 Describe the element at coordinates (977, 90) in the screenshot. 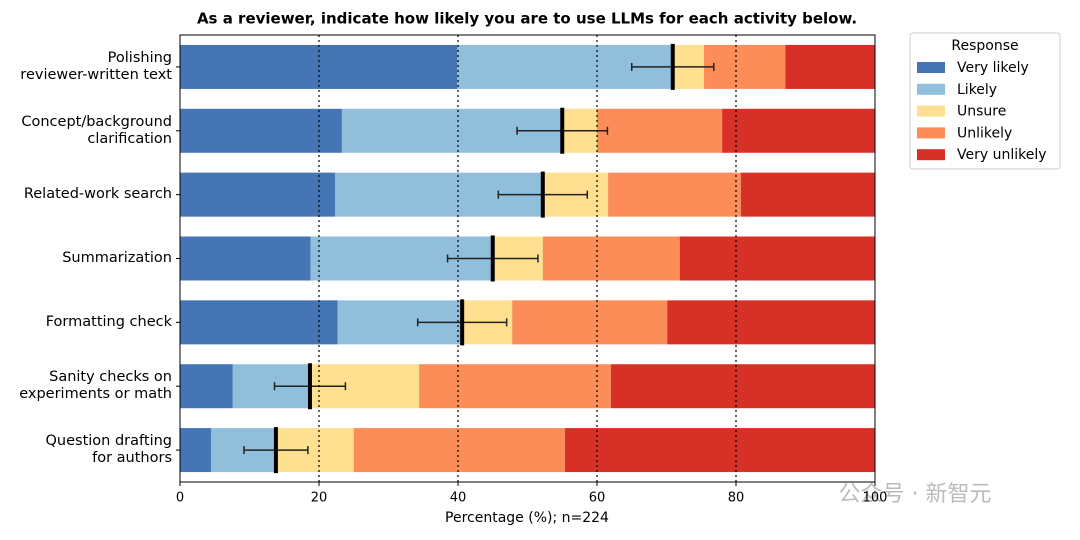

I see `legend-label: Likely` at that location.